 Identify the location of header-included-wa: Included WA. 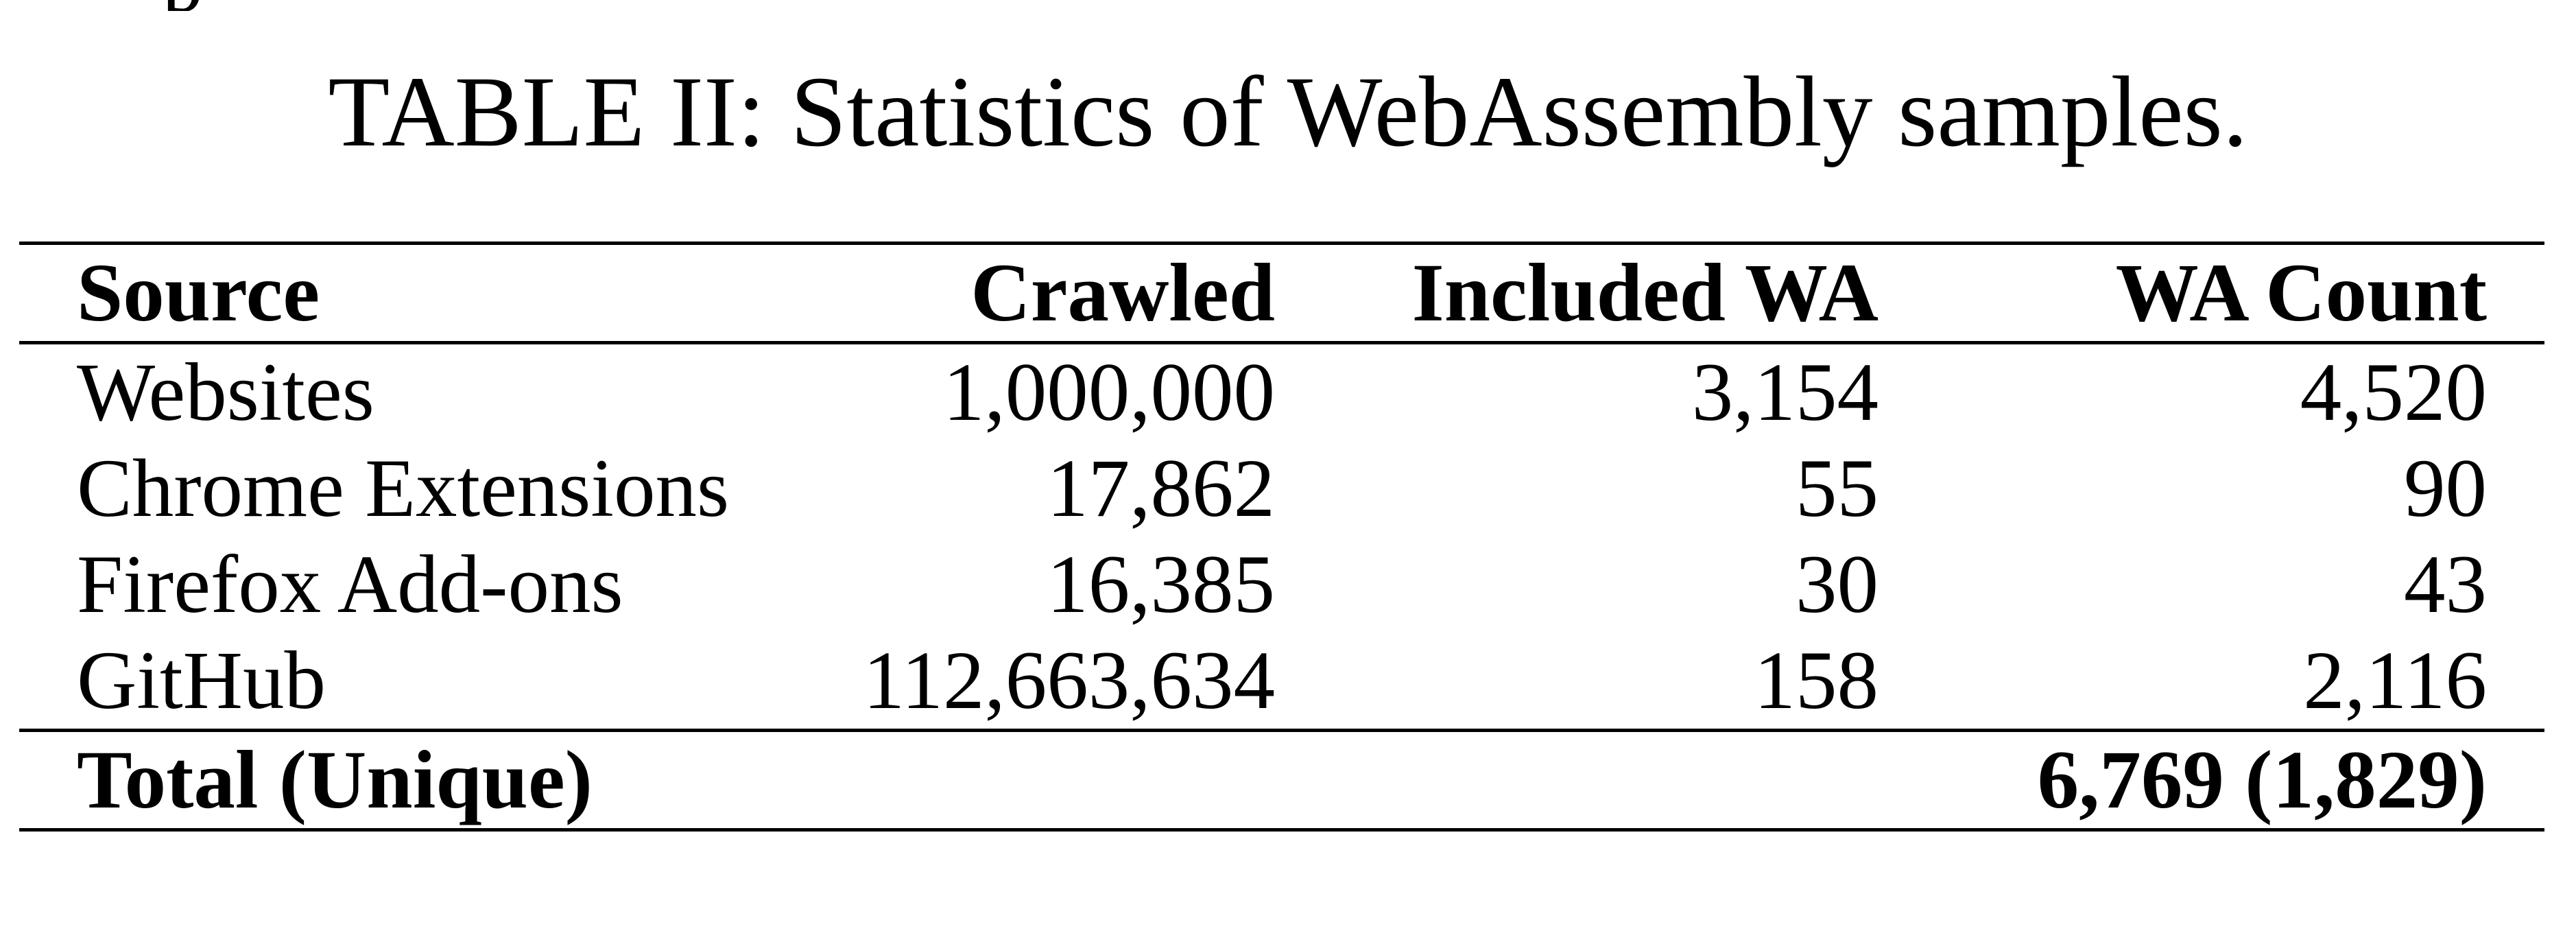
(1634, 292).